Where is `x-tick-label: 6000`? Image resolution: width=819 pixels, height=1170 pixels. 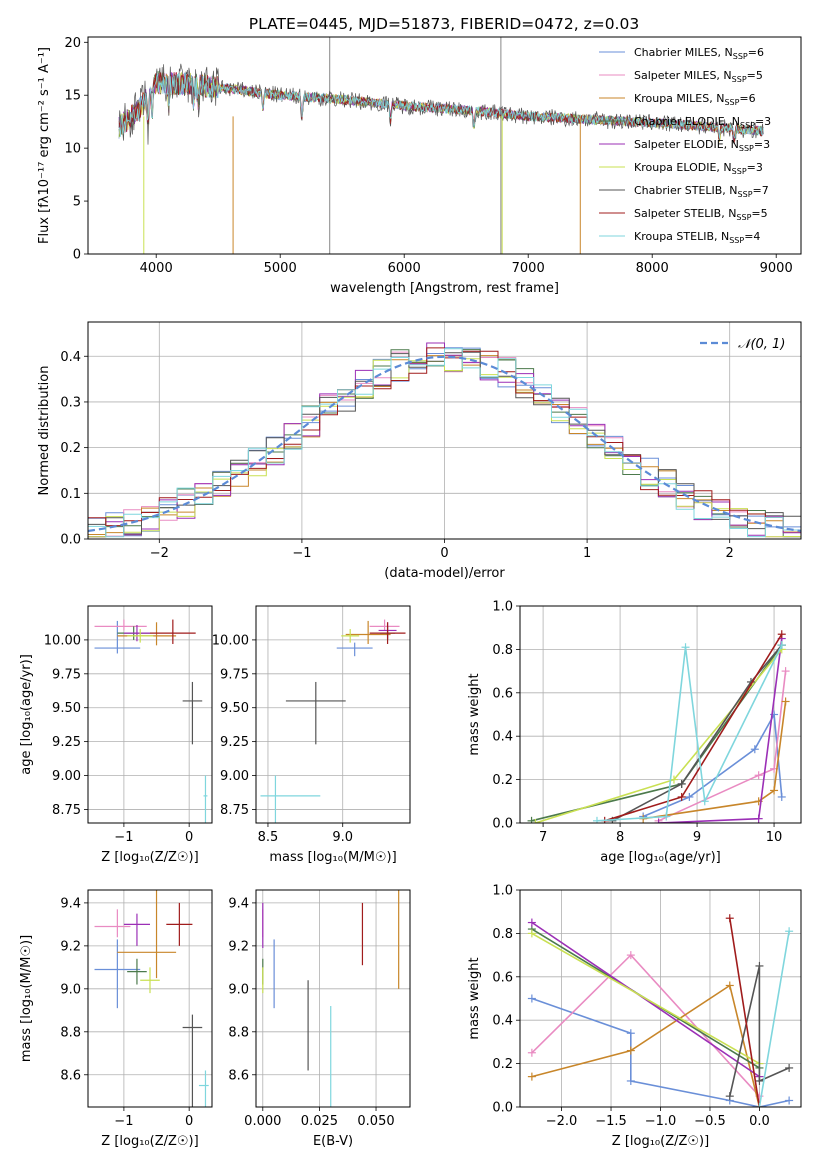 x-tick-label: 6000 is located at coordinates (404, 268).